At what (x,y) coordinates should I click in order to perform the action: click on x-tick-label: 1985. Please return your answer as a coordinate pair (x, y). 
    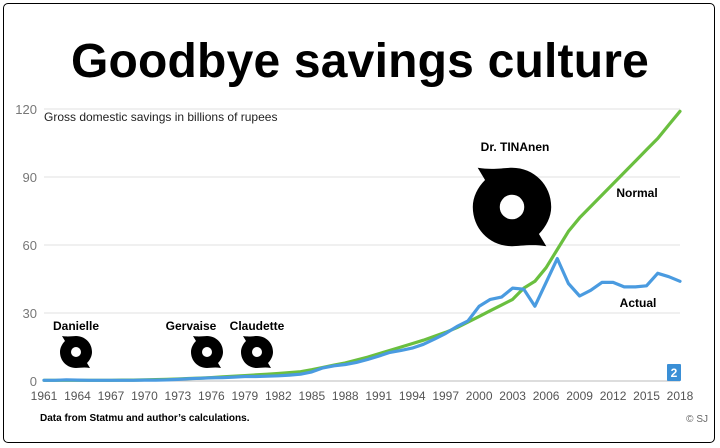
    Looking at the image, I should click on (311, 396).